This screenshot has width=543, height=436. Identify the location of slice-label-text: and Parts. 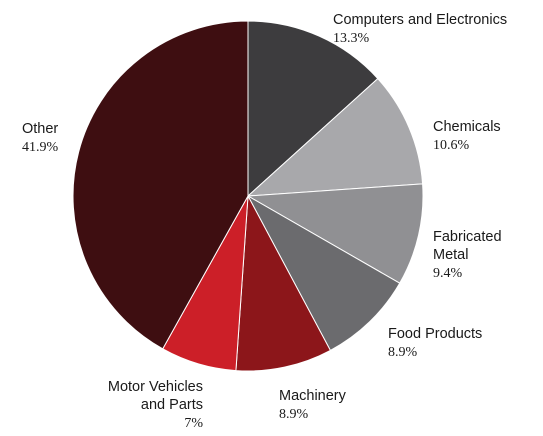
(172, 405).